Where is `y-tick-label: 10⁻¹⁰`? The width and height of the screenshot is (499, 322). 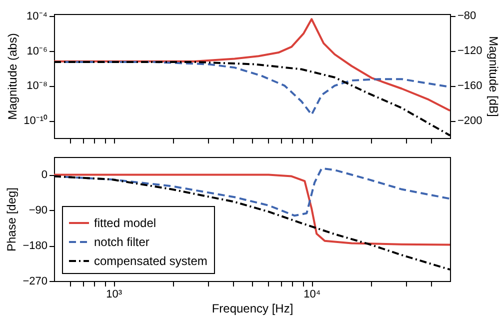 y-tick-label: 10⁻¹⁰ is located at coordinates (36, 121).